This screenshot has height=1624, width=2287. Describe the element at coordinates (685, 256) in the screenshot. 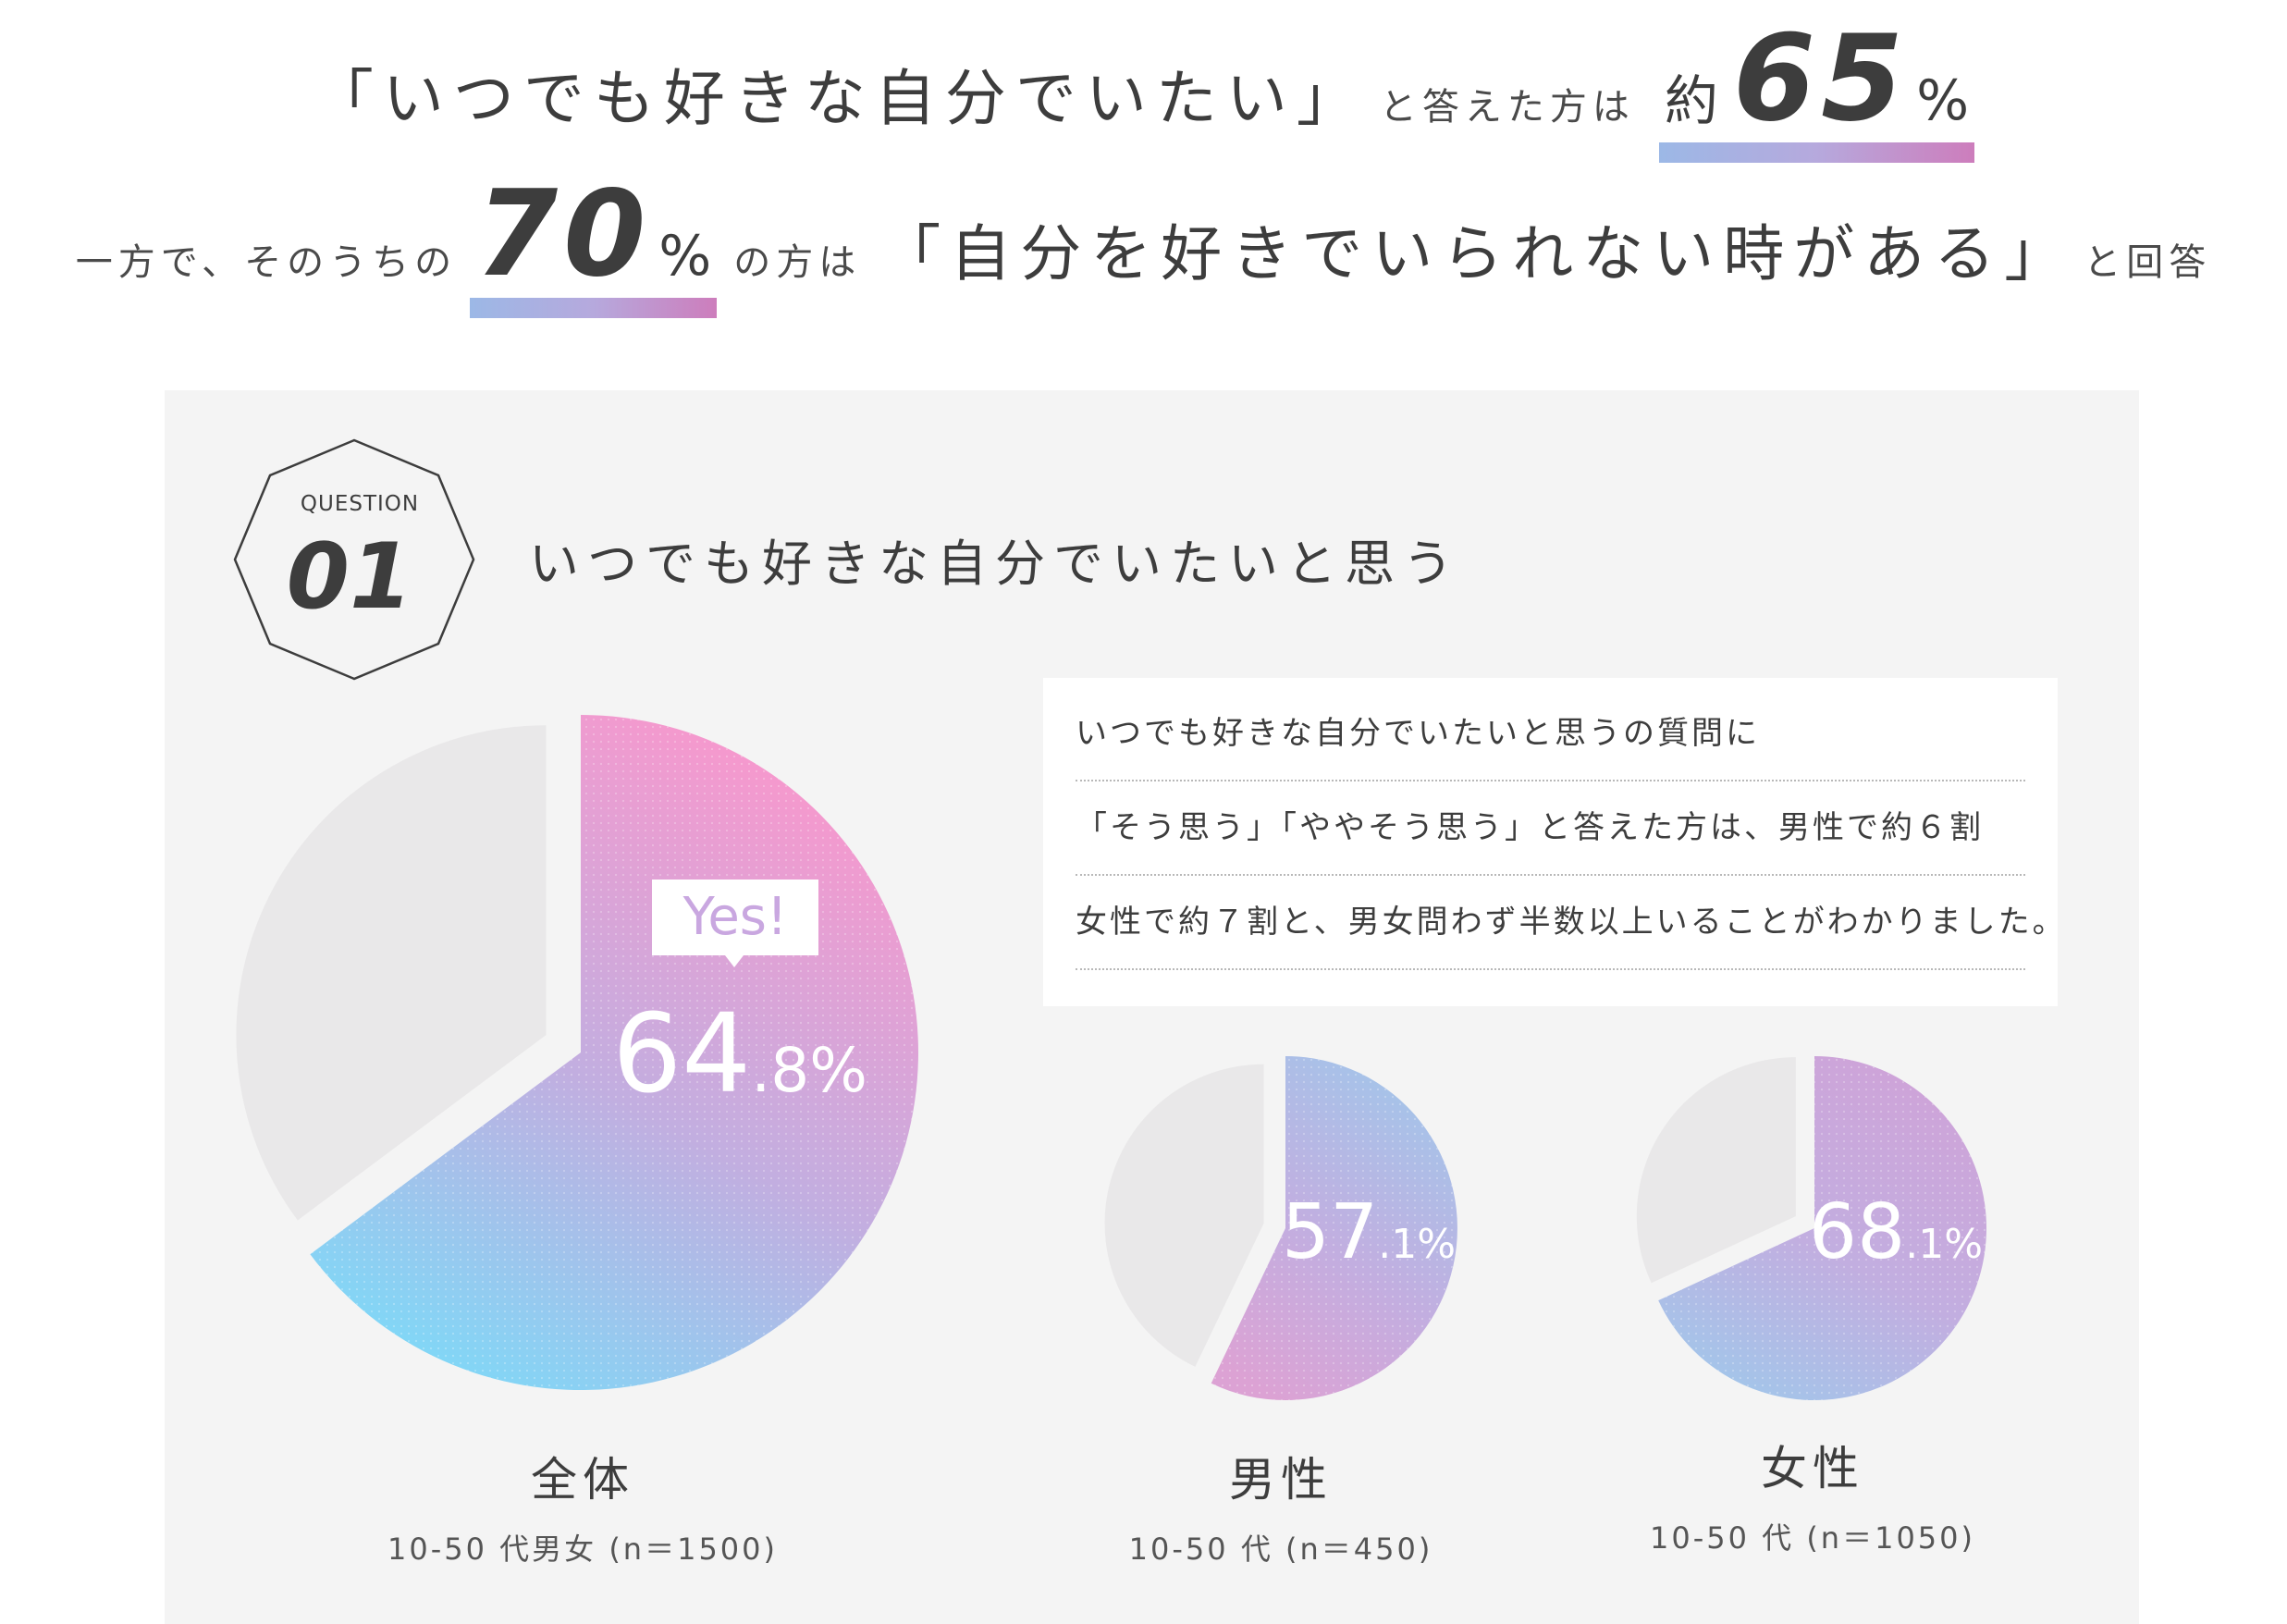

I see `stat-unit-70: %` at that location.